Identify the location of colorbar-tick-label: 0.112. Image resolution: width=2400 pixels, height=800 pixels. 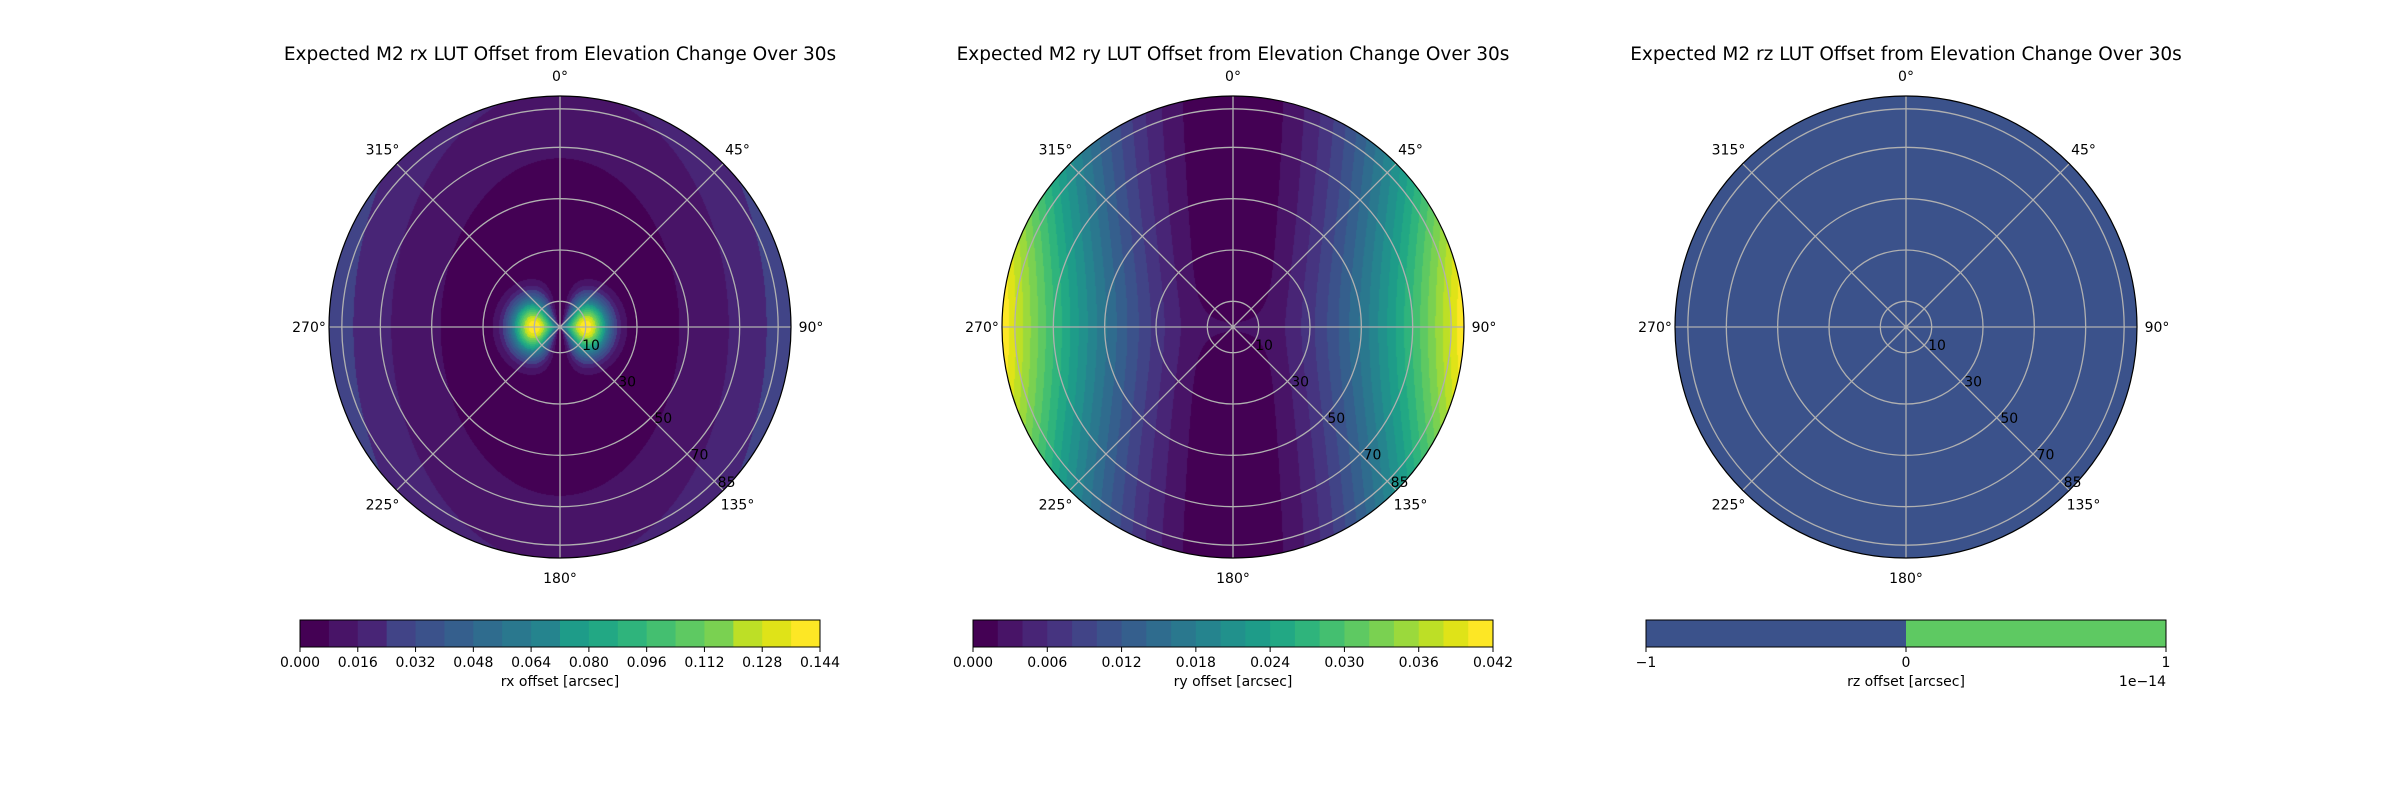
(704, 663).